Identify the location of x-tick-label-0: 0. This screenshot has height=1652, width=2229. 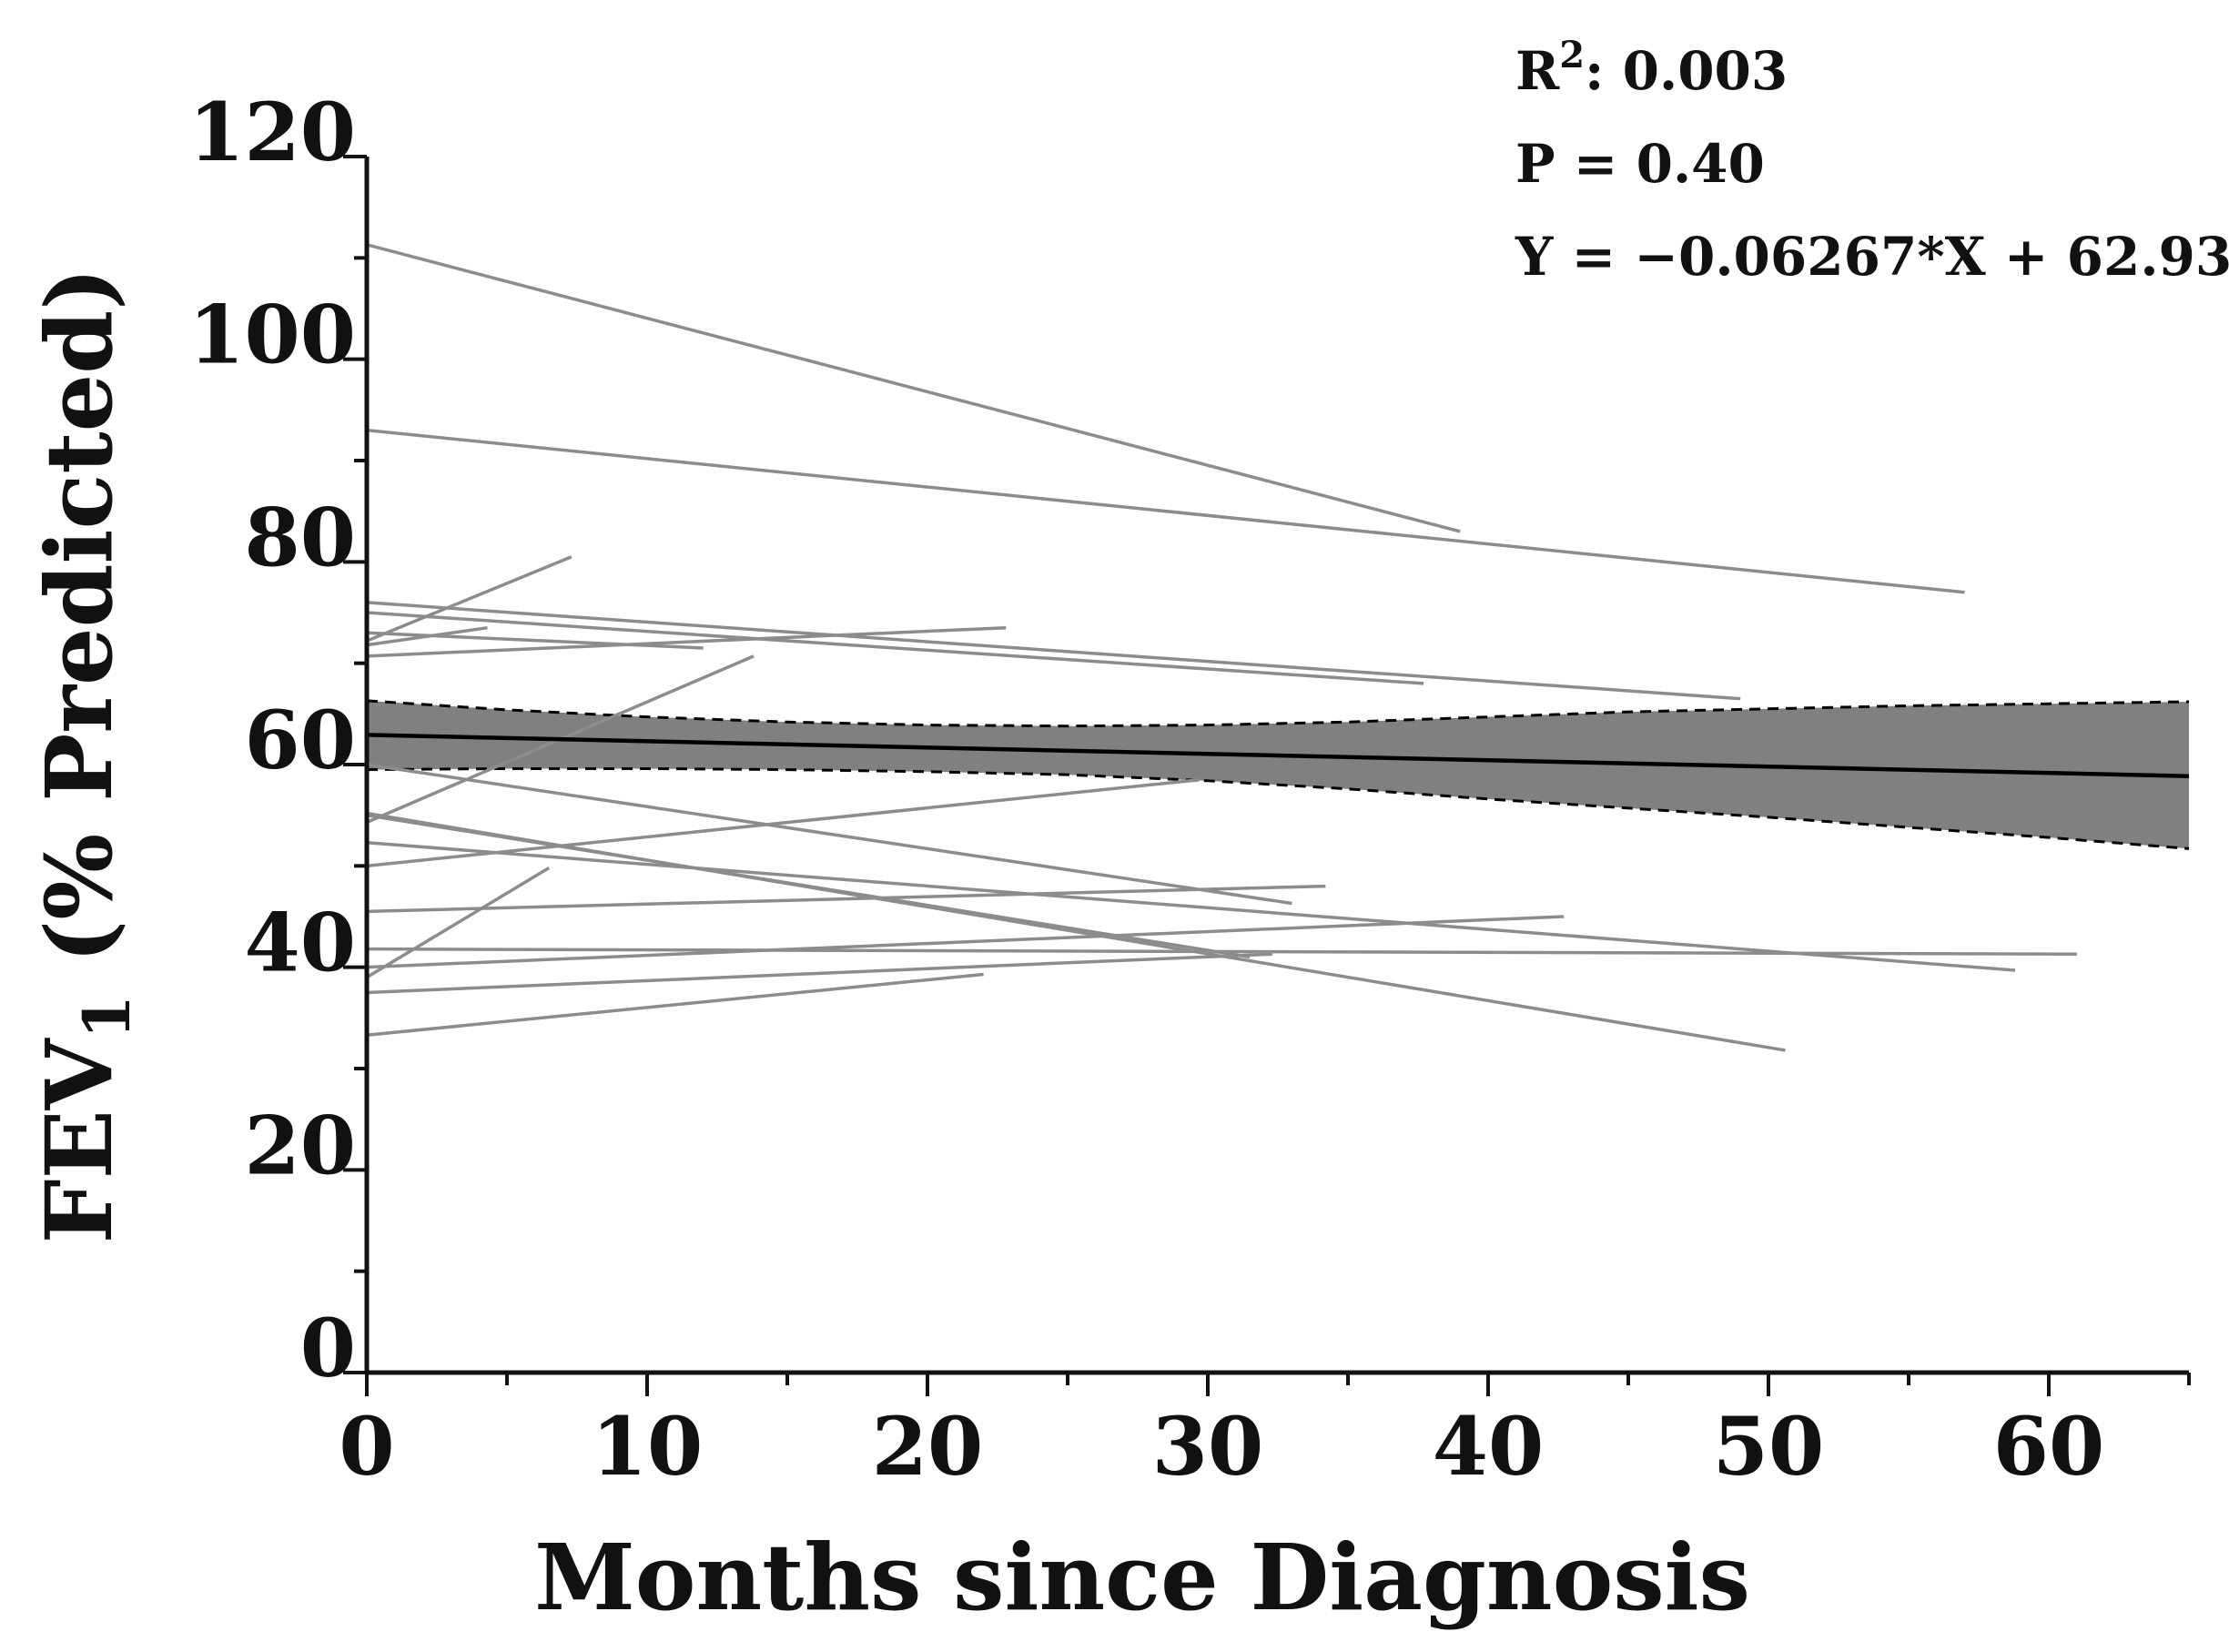
(366, 1447).